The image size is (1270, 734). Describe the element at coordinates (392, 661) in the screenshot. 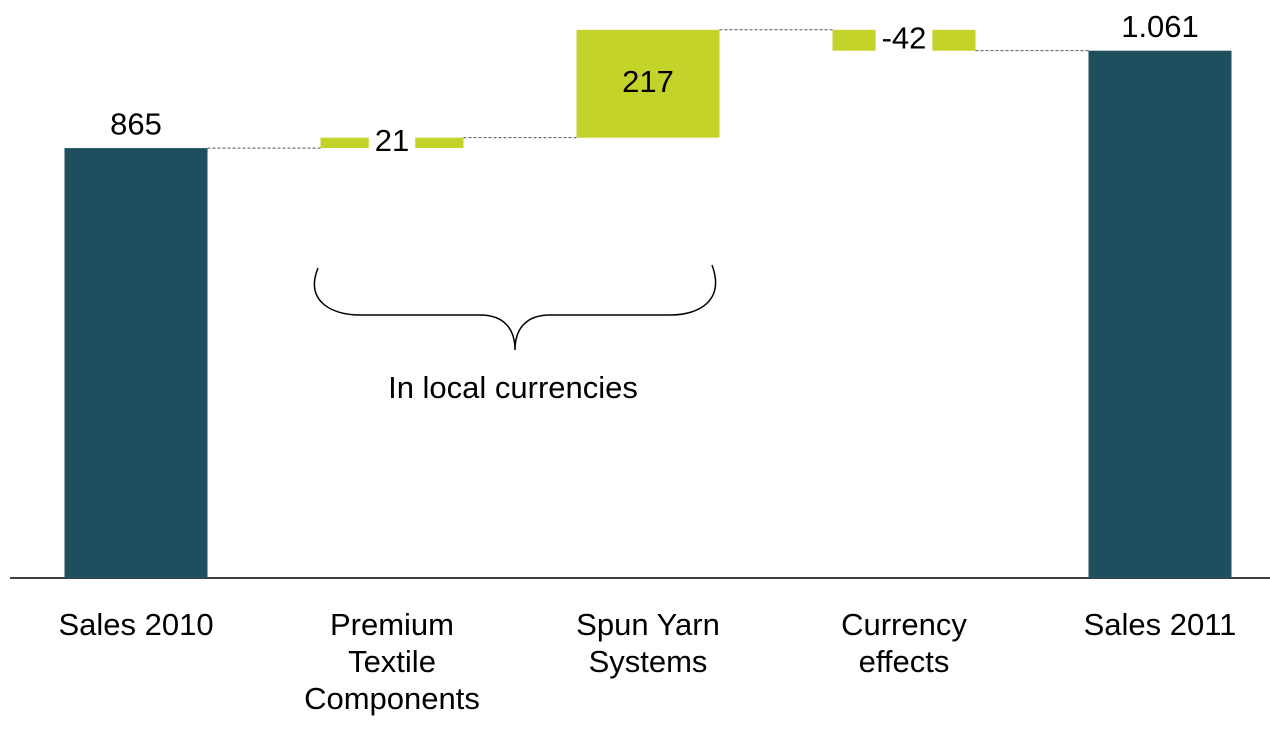

I see `x-tick-label: Premium Textile Components` at that location.